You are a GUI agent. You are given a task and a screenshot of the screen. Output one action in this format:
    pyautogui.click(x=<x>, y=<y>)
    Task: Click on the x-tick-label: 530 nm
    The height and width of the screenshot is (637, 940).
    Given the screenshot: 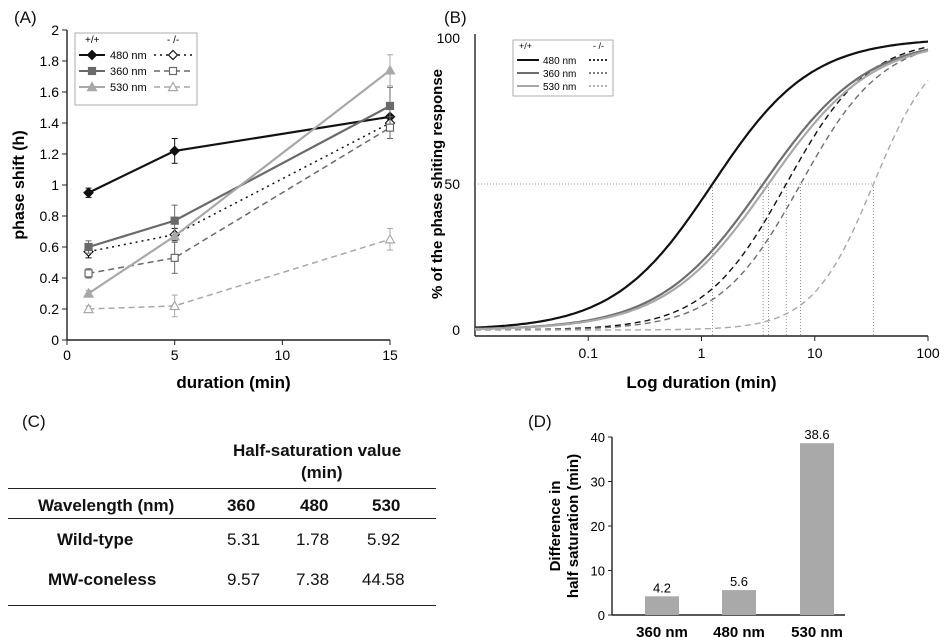 What is the action you would take?
    pyautogui.click(x=817, y=630)
    